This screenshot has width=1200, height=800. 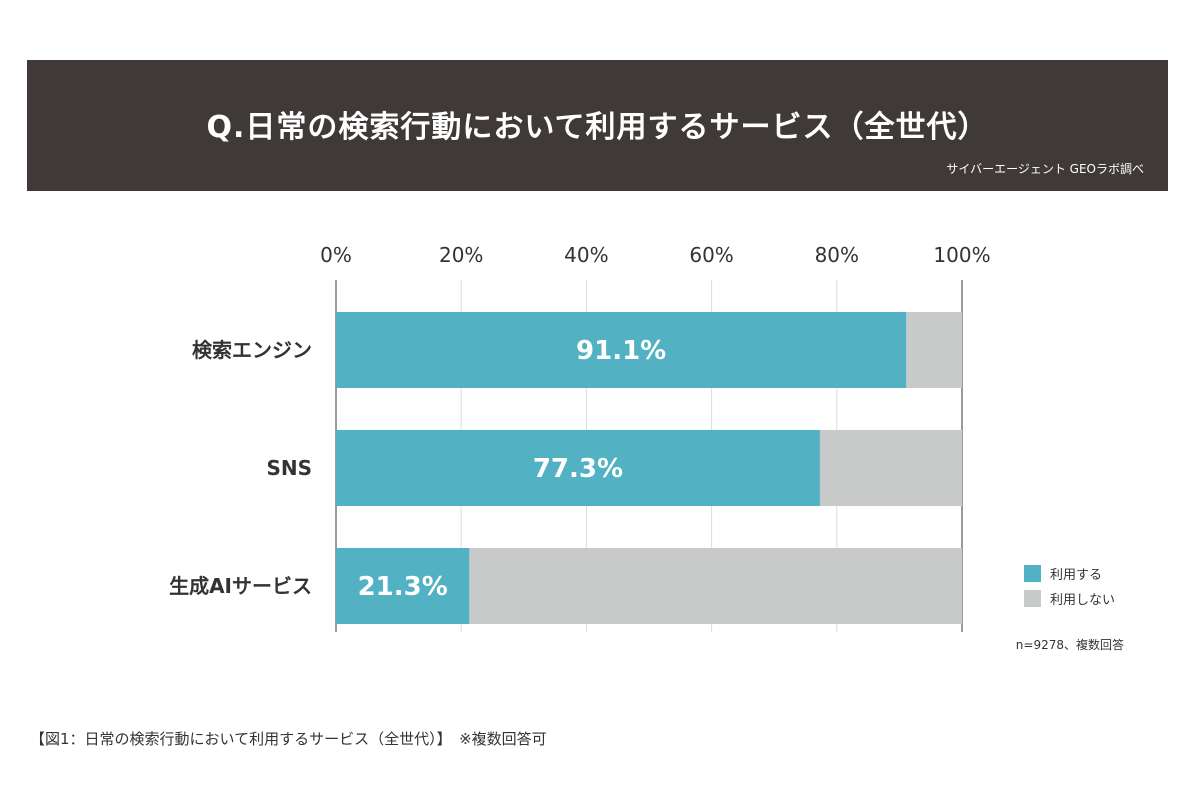 What do you see at coordinates (961, 255) in the screenshot?
I see `x-tick-label: 100%` at bounding box center [961, 255].